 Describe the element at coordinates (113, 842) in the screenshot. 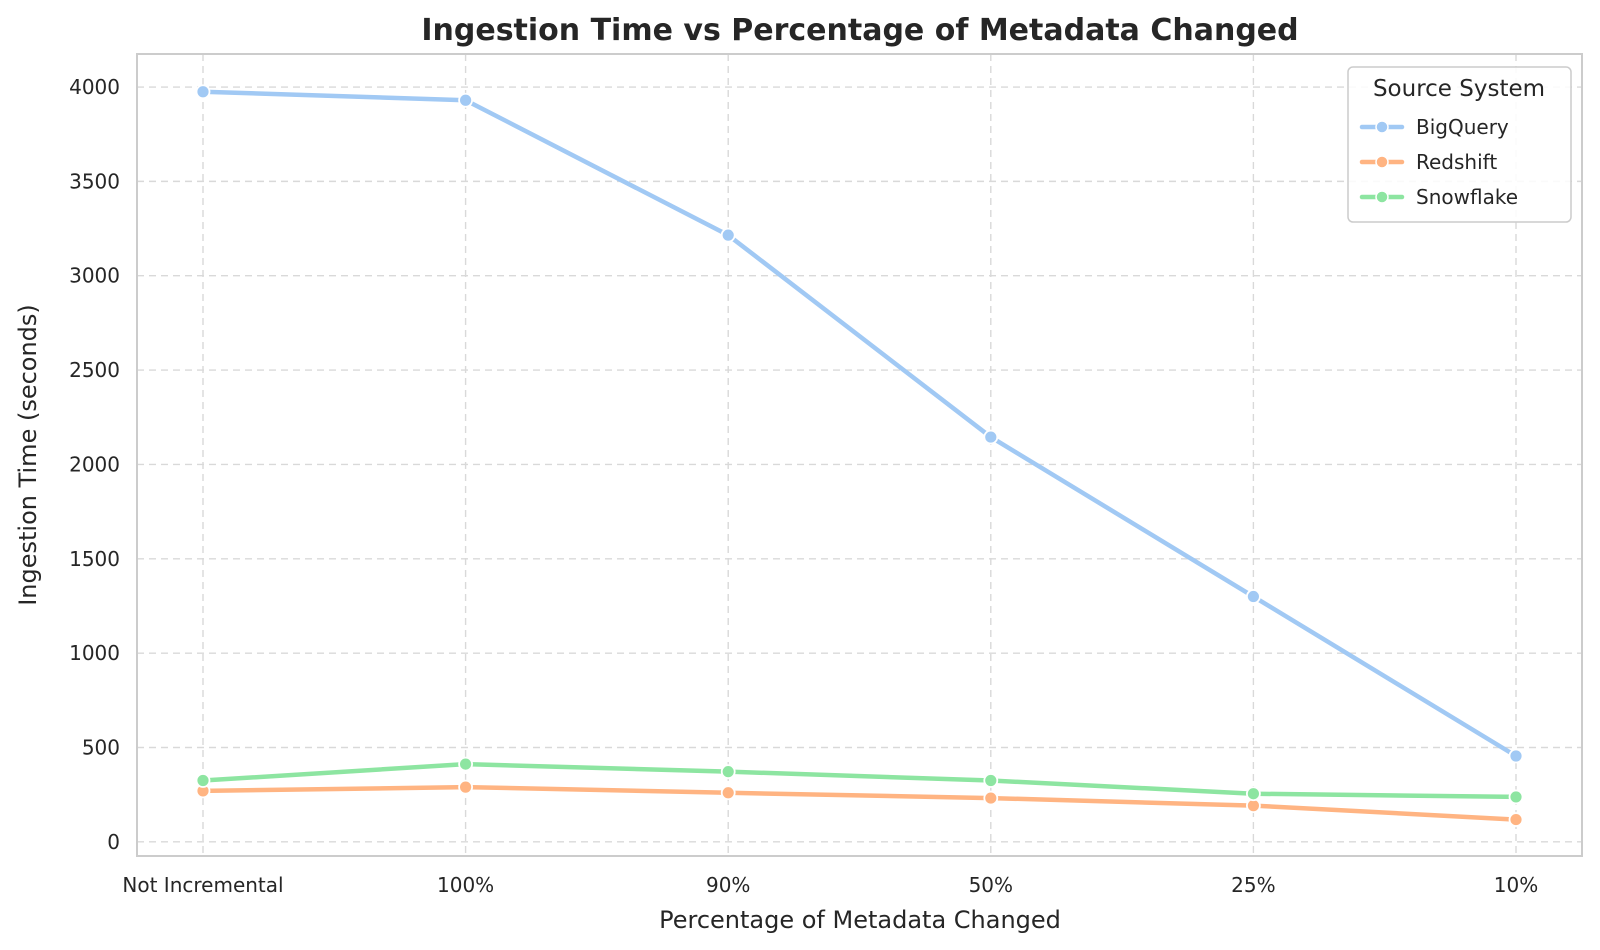

I see `y-tick-label: 0` at that location.